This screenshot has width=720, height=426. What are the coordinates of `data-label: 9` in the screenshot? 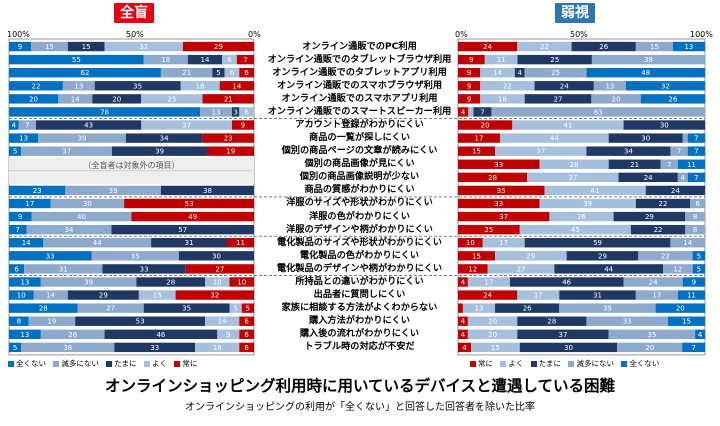 It's located at (228, 335).